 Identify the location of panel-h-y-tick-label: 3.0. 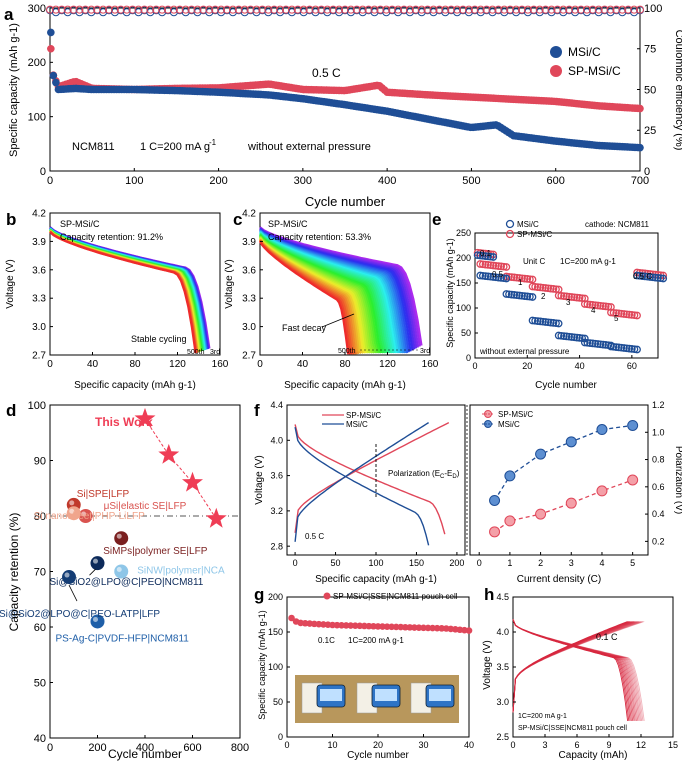
(502, 702).